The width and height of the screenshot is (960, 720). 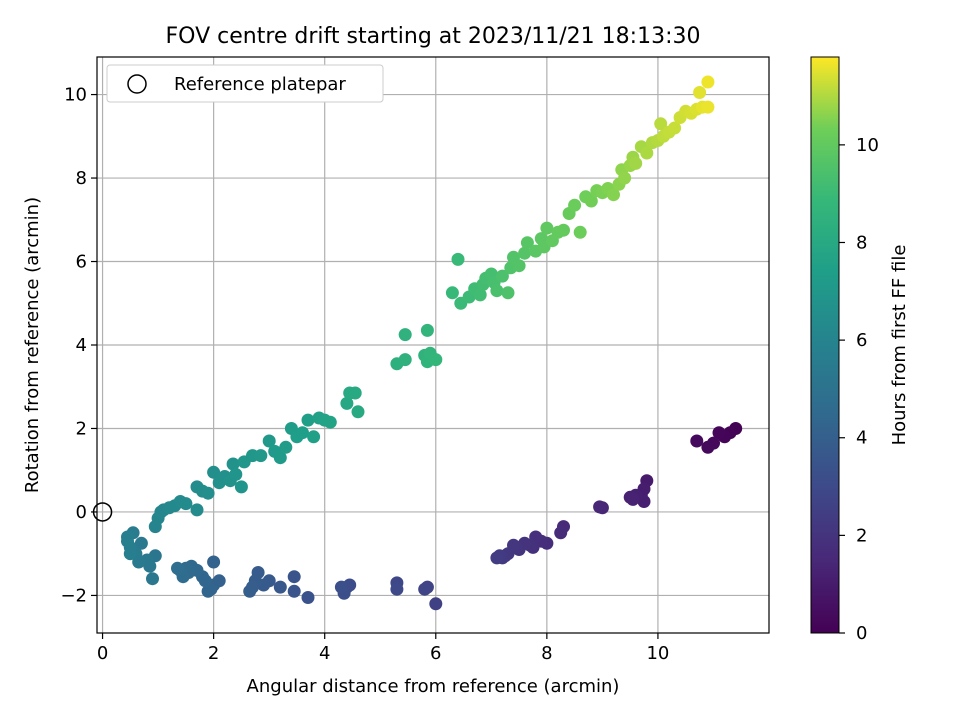 I want to click on y-tick-label: 6, so click(x=81, y=262).